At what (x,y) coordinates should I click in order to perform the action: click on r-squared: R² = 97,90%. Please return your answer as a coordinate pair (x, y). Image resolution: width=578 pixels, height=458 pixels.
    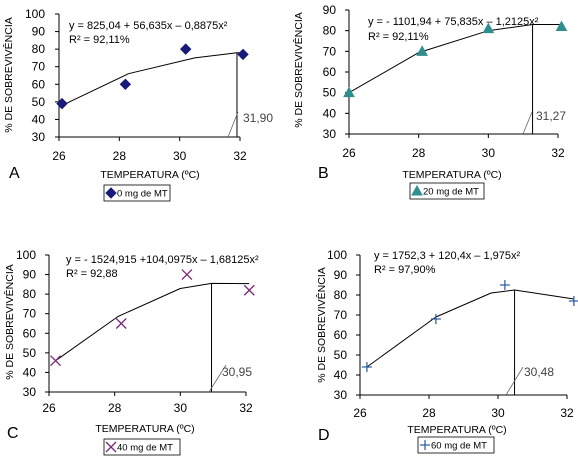
    Looking at the image, I should click on (405, 270).